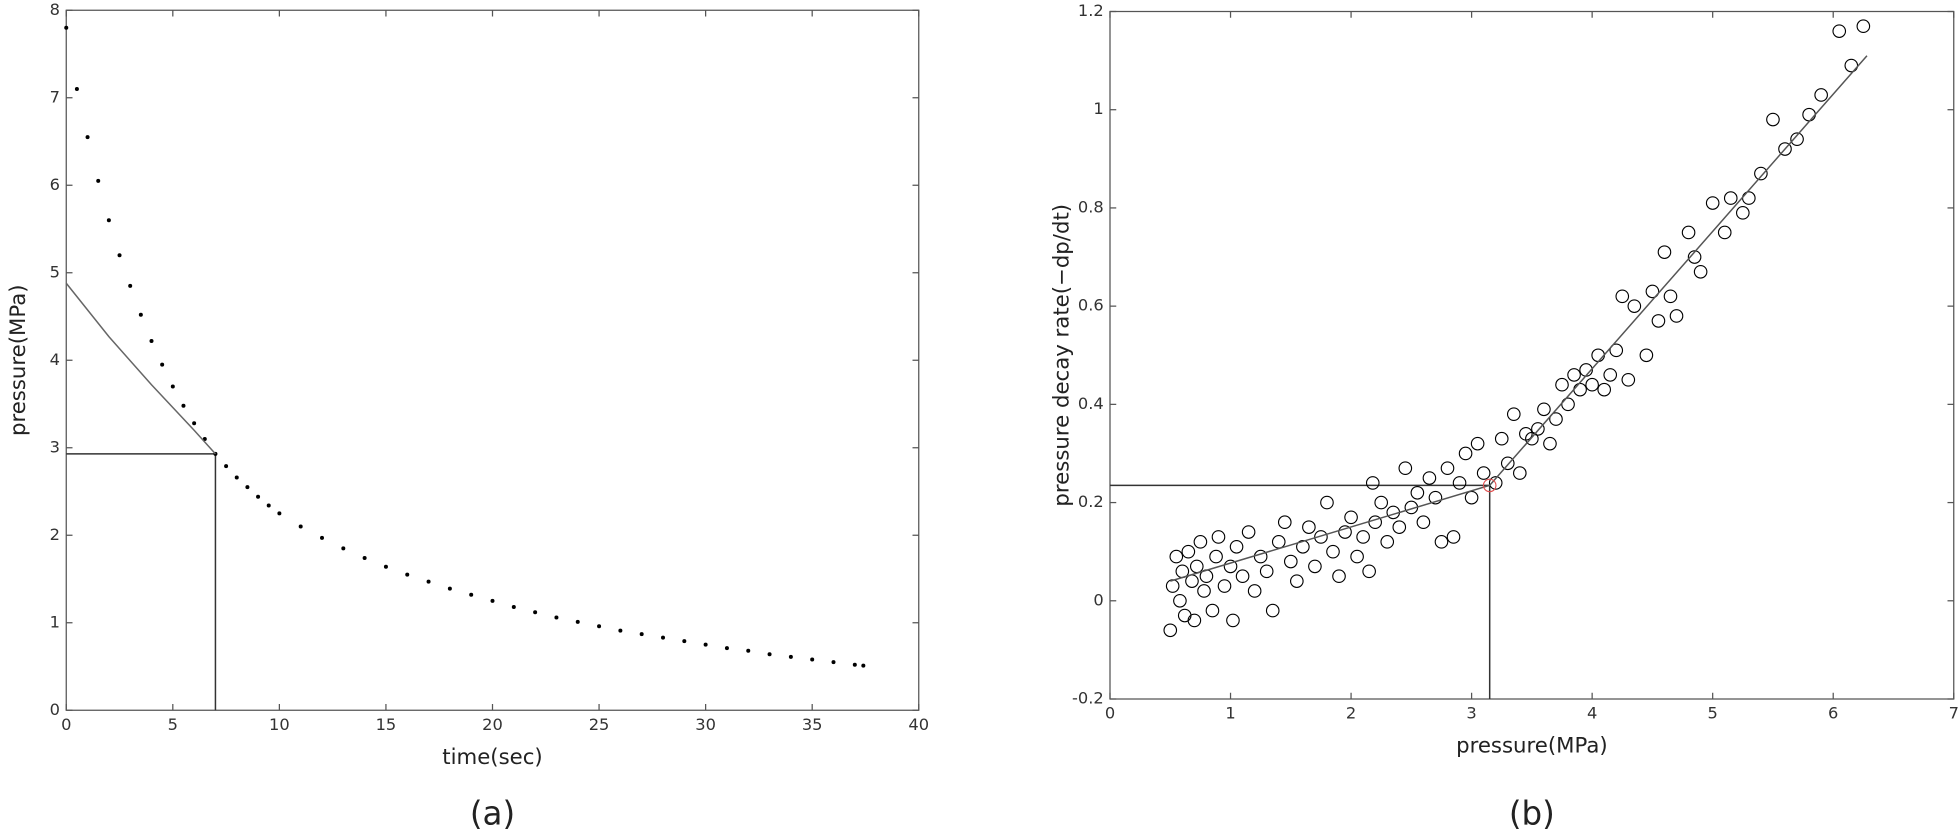  What do you see at coordinates (1713, 713) in the screenshot?
I see `x-tick-label: 5` at bounding box center [1713, 713].